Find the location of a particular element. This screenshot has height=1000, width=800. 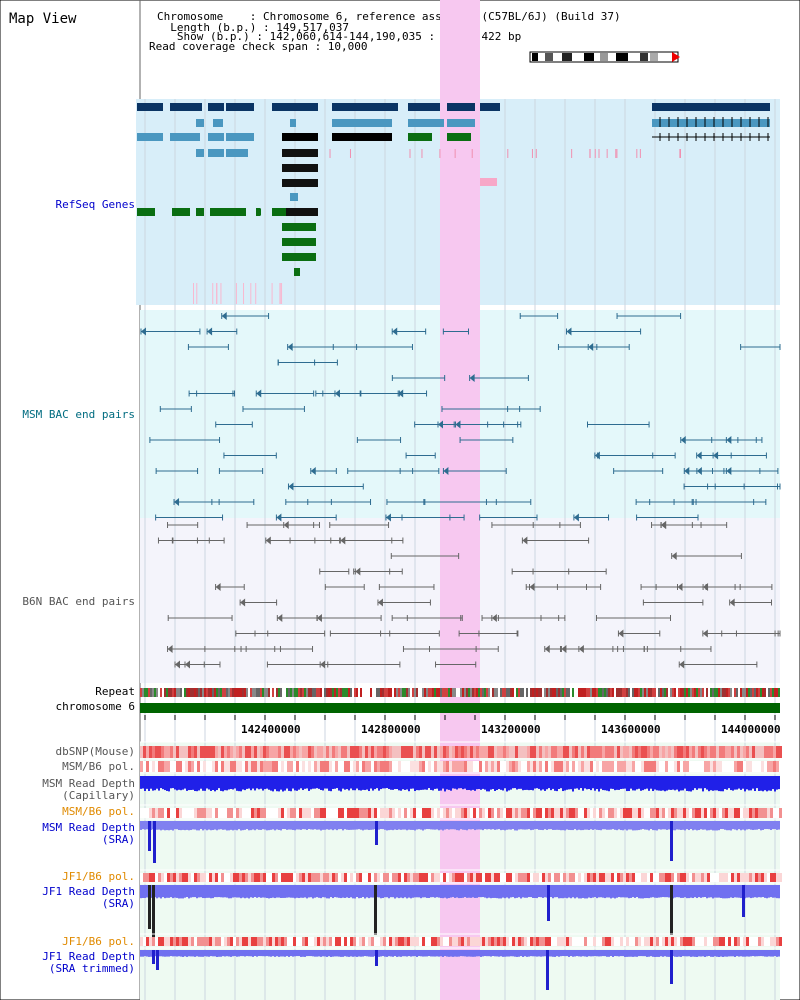

track-label-jf1-depth-sra: JF1 Read Depth (SRA) is located at coordinates (88, 897).